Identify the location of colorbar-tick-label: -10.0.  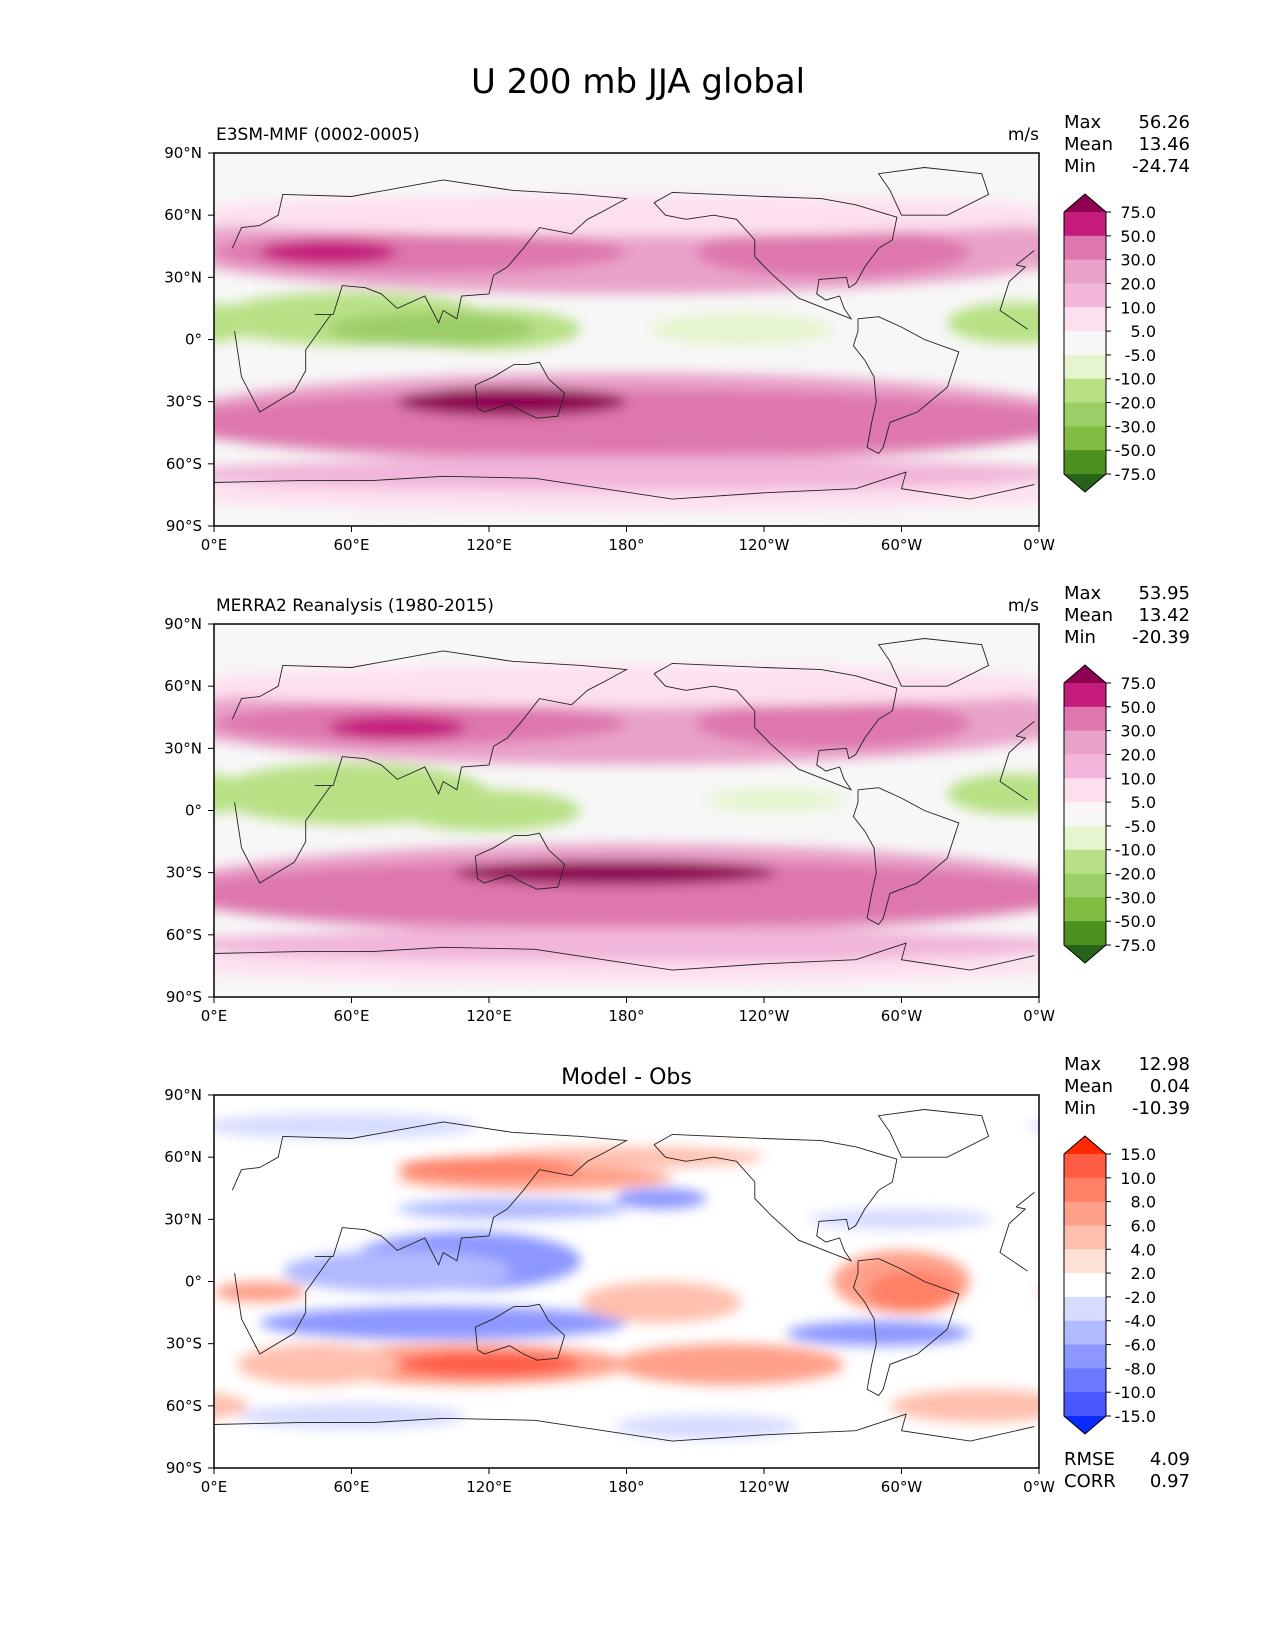
(1135, 850).